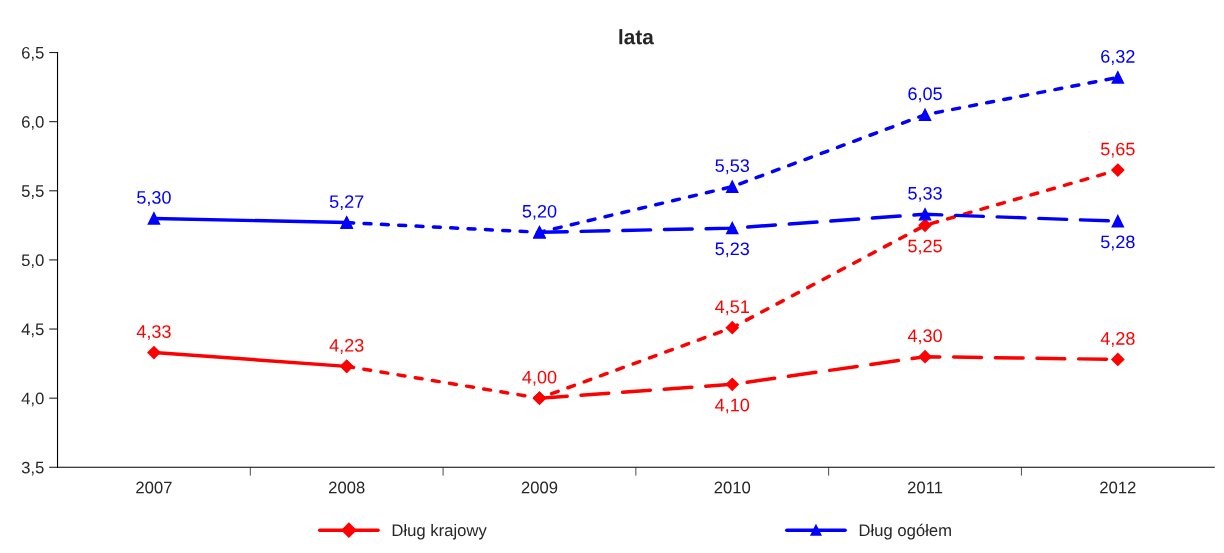  I want to click on data-label: 6,32, so click(1118, 57).